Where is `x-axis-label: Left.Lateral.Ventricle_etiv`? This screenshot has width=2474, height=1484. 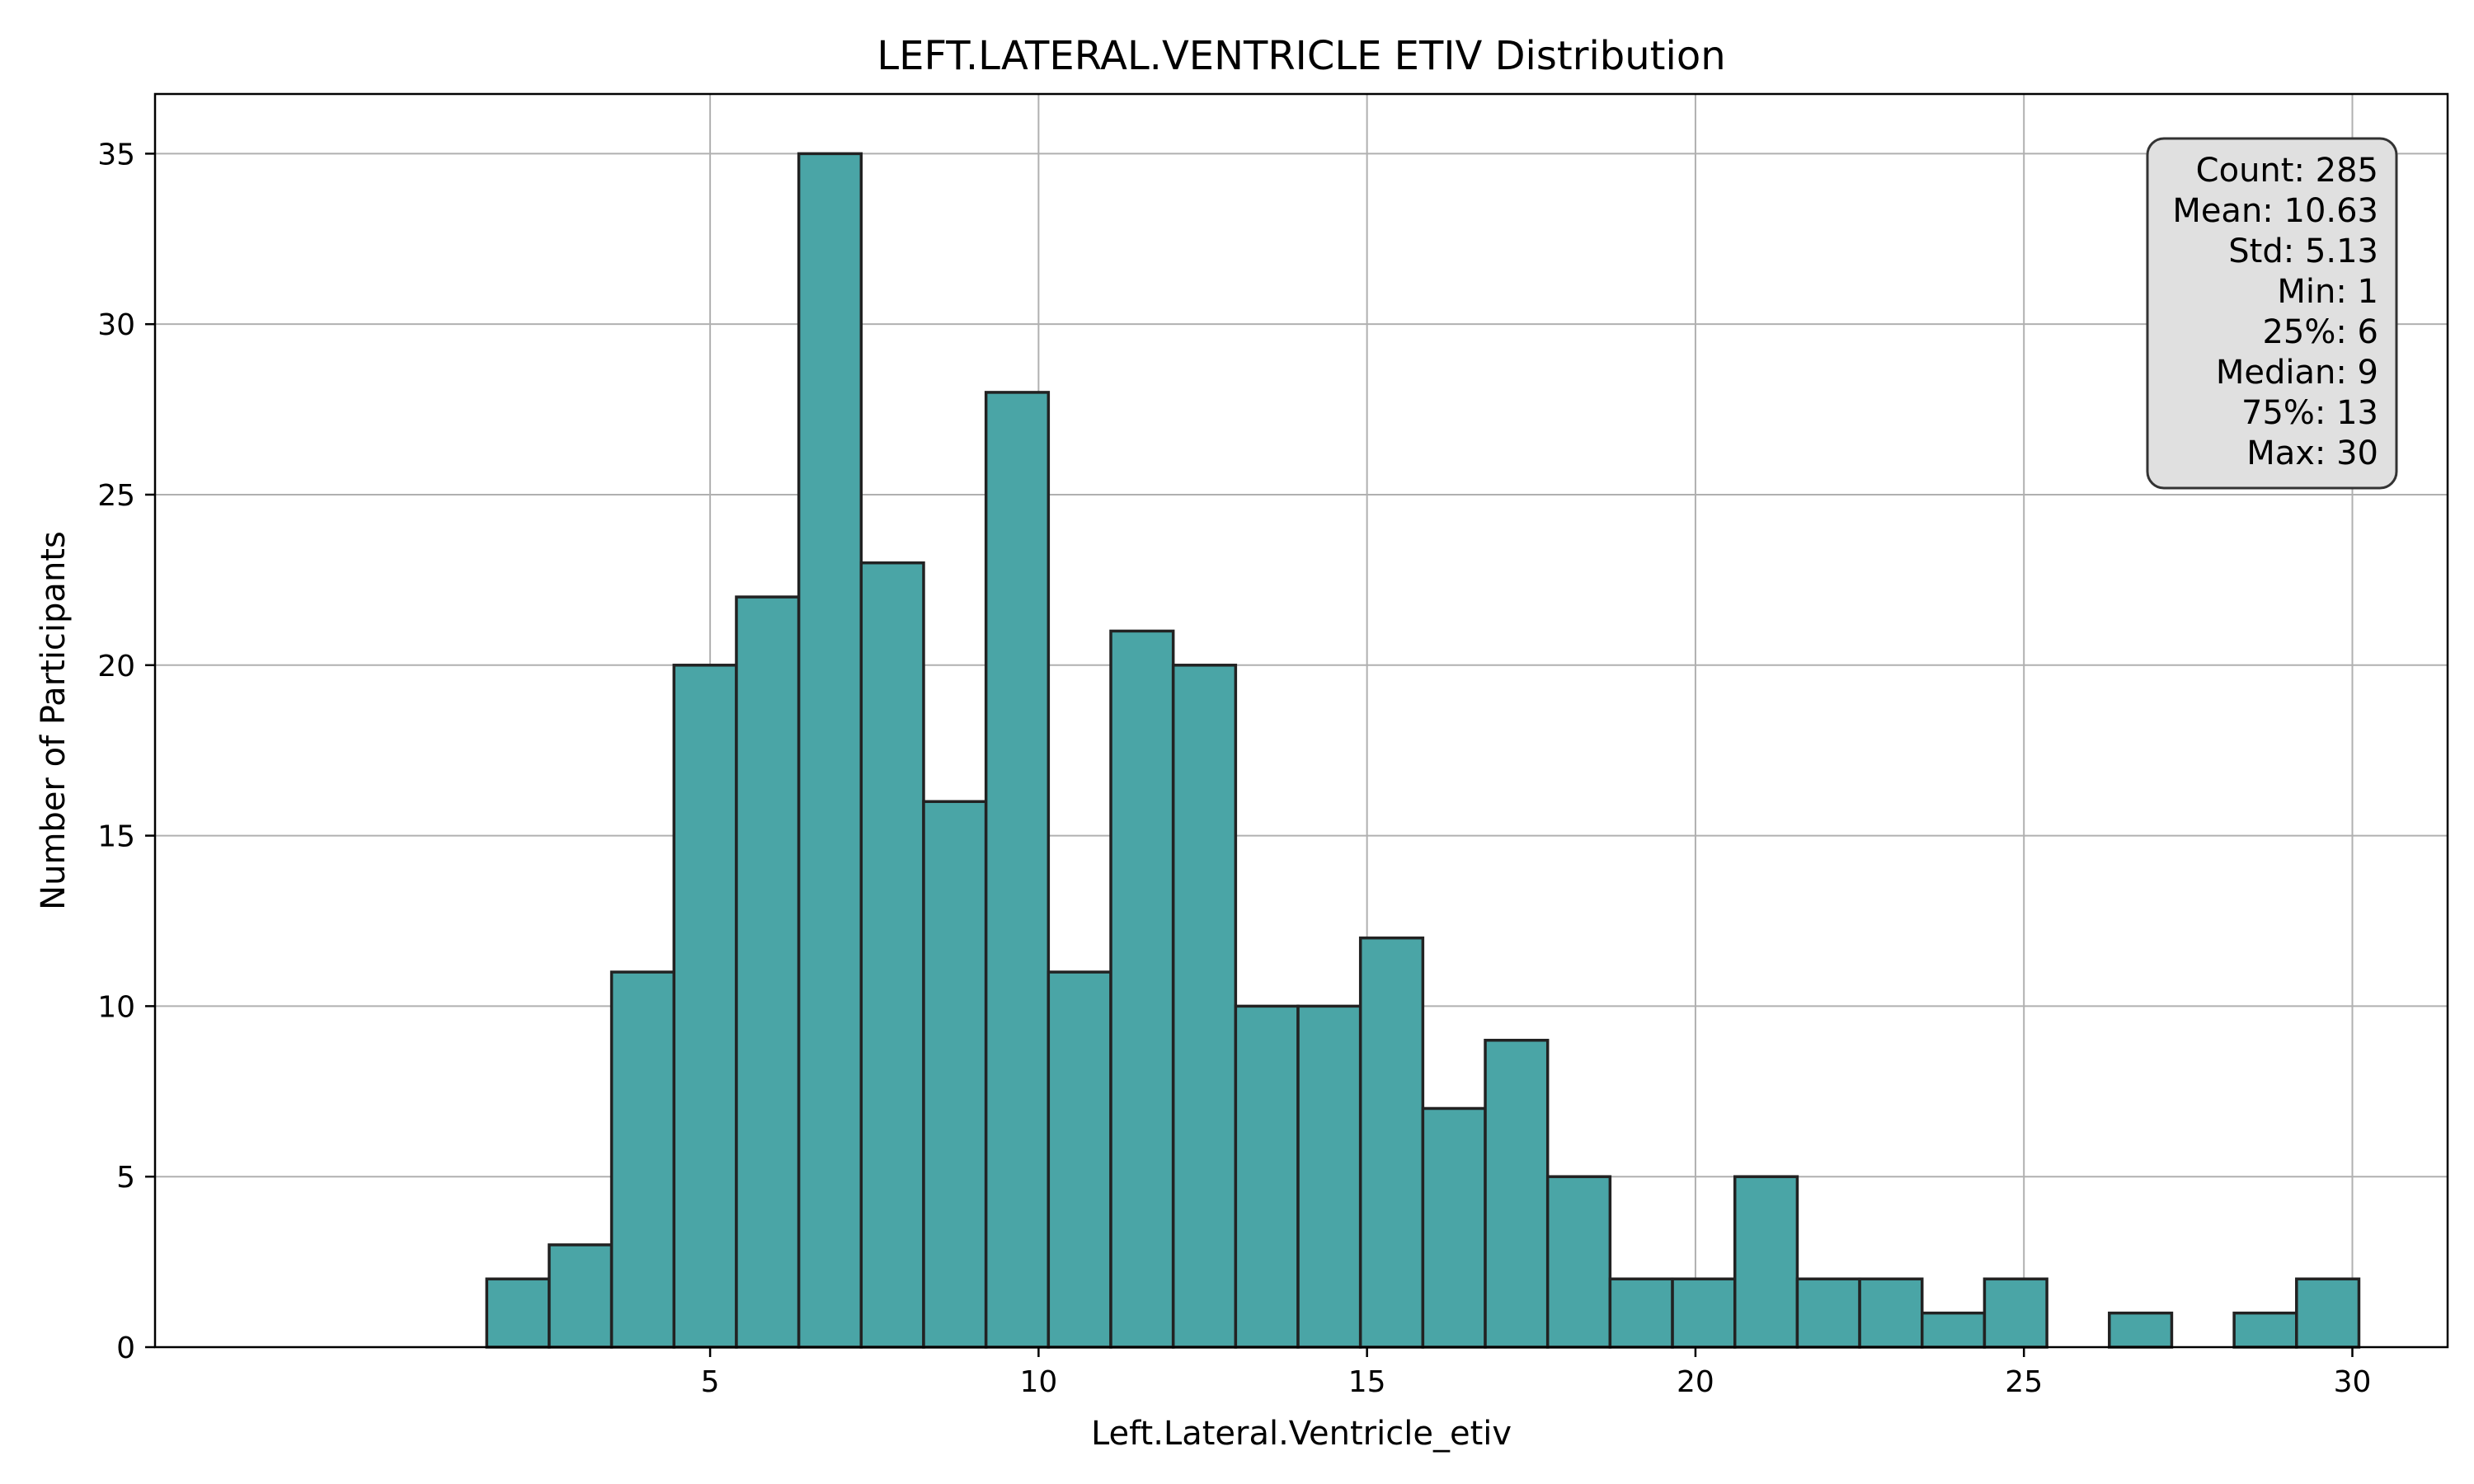
x-axis-label: Left.Lateral.Ventricle_etiv is located at coordinates (1301, 1434).